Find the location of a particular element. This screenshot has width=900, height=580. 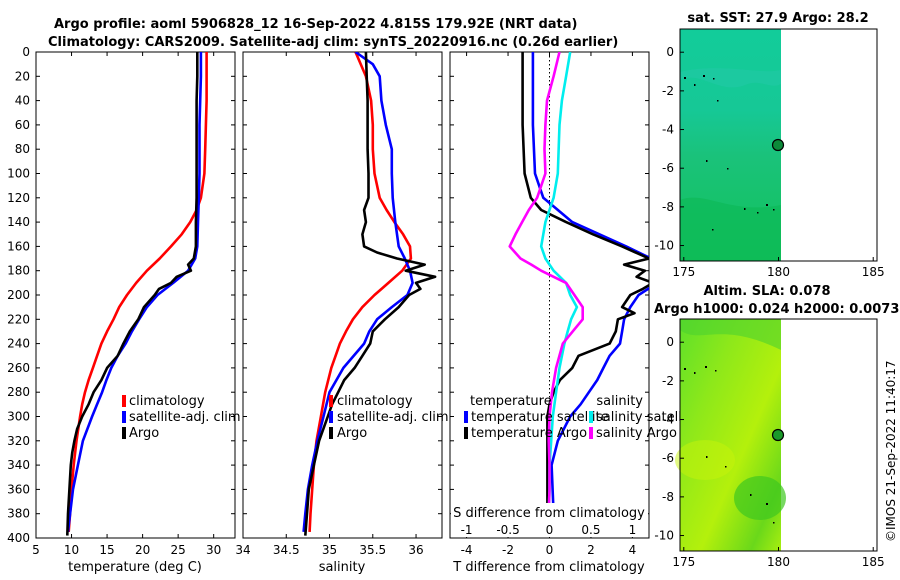

x-tick-label: 20 is located at coordinates (142, 550).